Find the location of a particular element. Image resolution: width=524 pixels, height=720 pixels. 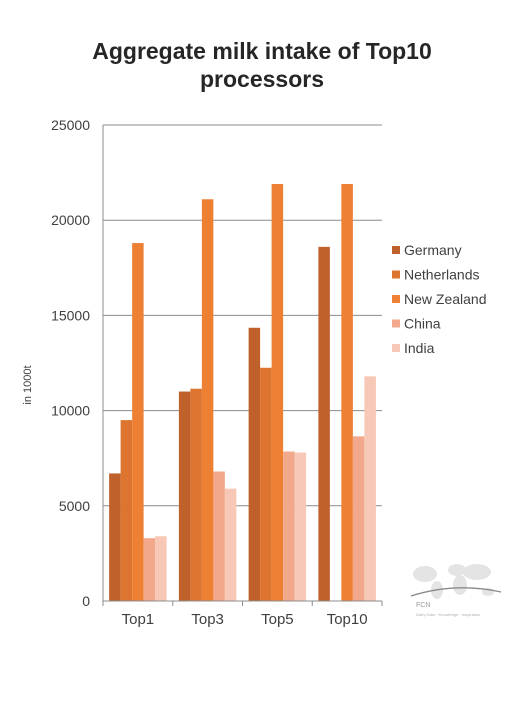

legend: Germany Netherlands New Zealand China India is located at coordinates (439, 299).